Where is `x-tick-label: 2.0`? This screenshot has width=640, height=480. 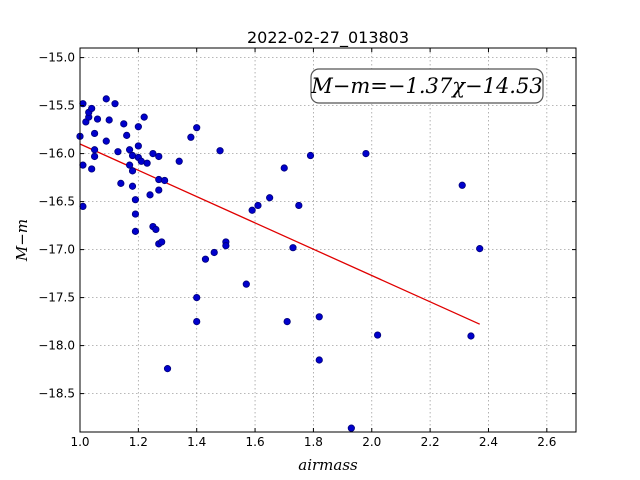
x-tick-label: 2.0 is located at coordinates (371, 442).